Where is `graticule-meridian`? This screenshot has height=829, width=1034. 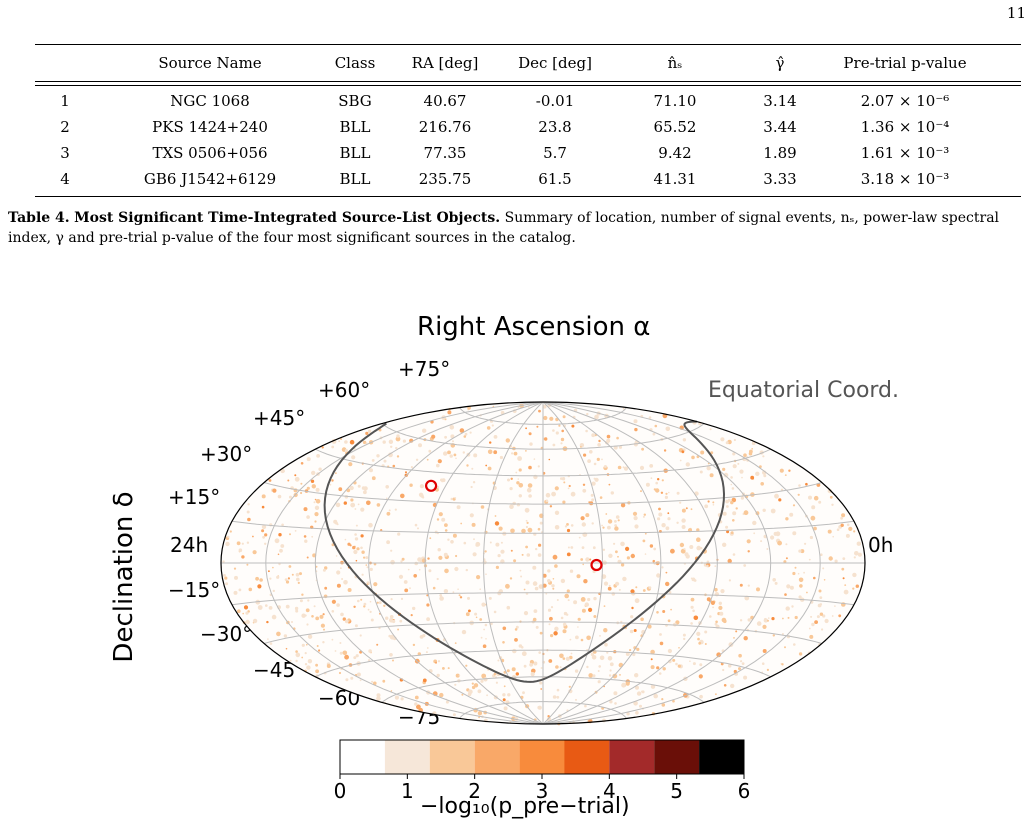
graticule-meridian is located at coordinates (572, 563).